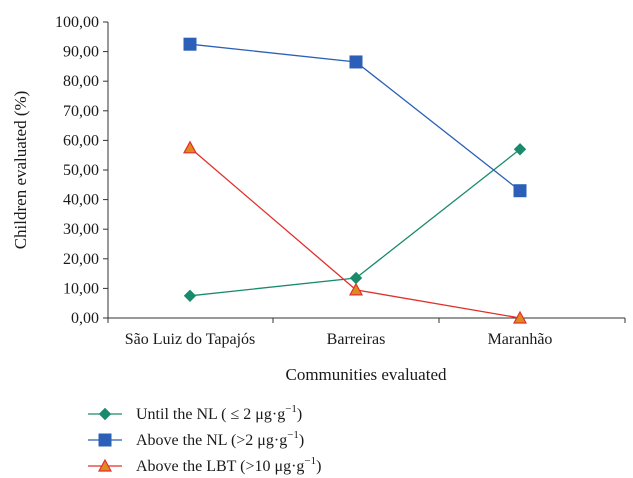 Image resolution: width=633 pixels, height=478 pixels. I want to click on x-tick-label: Barreiras, so click(356, 339).